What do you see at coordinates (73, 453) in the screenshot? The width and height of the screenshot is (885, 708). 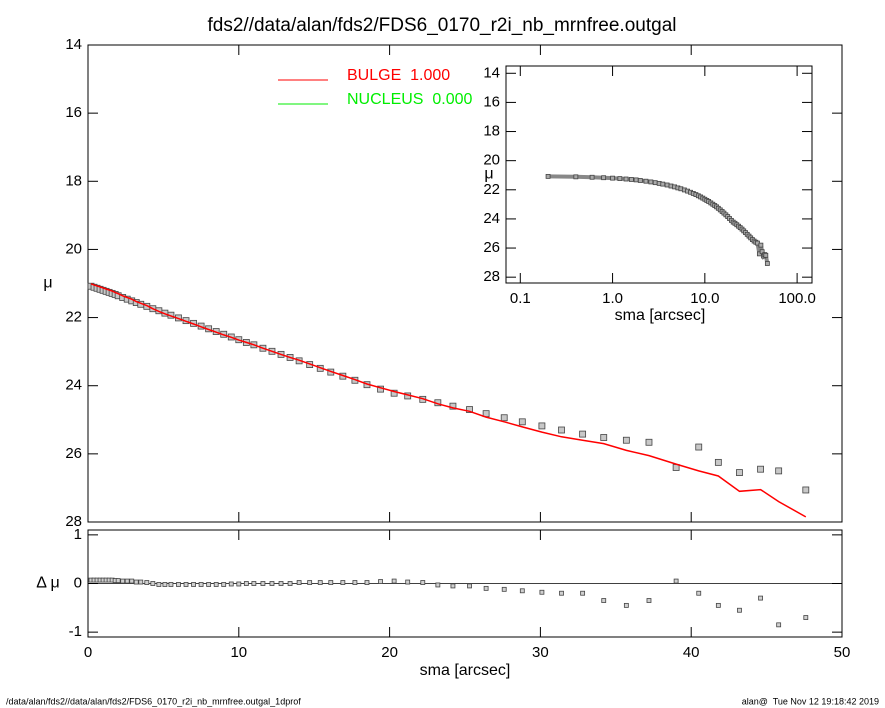 I see `y-tick-label: 26` at bounding box center [73, 453].